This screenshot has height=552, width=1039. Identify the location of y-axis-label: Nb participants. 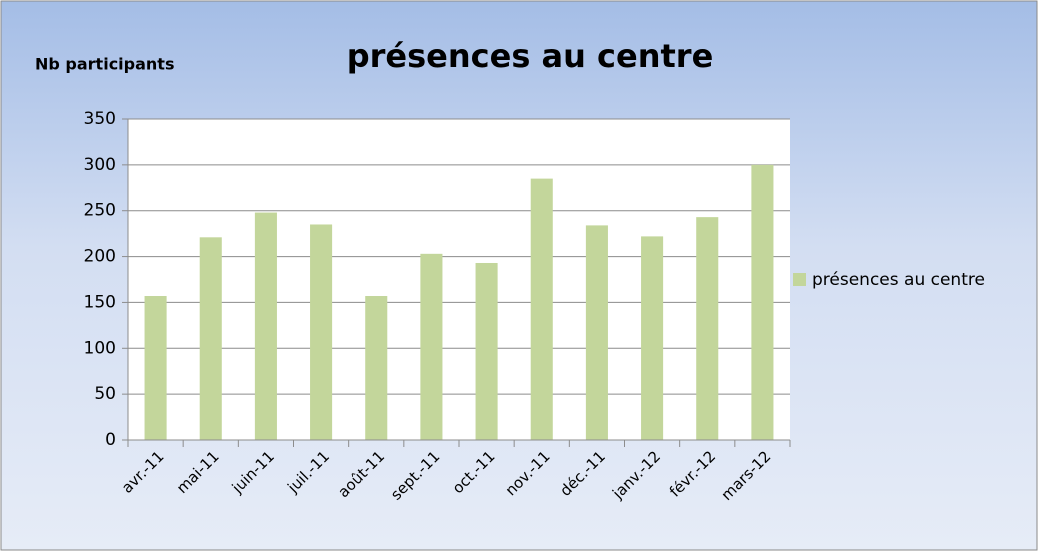
(104, 64).